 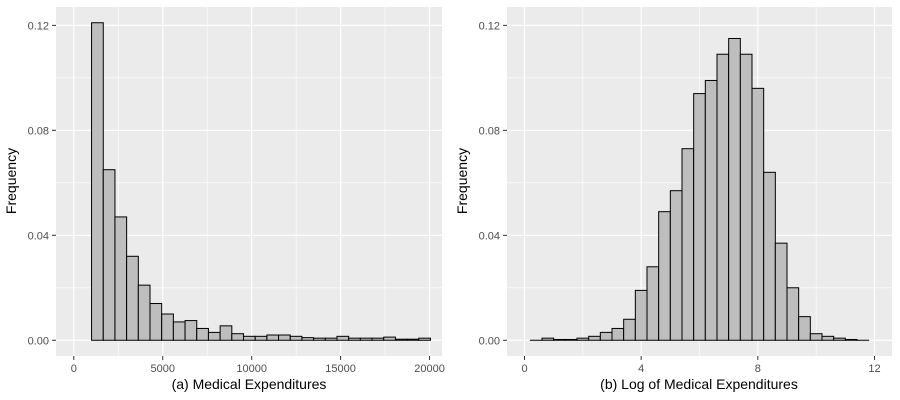 I want to click on x-tick-label: 12, so click(x=874, y=369).